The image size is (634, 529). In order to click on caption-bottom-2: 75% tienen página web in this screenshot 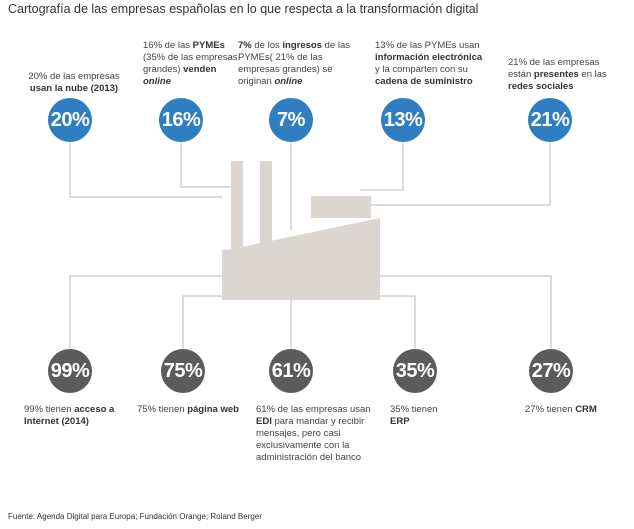, I will do `click(188, 409)`.